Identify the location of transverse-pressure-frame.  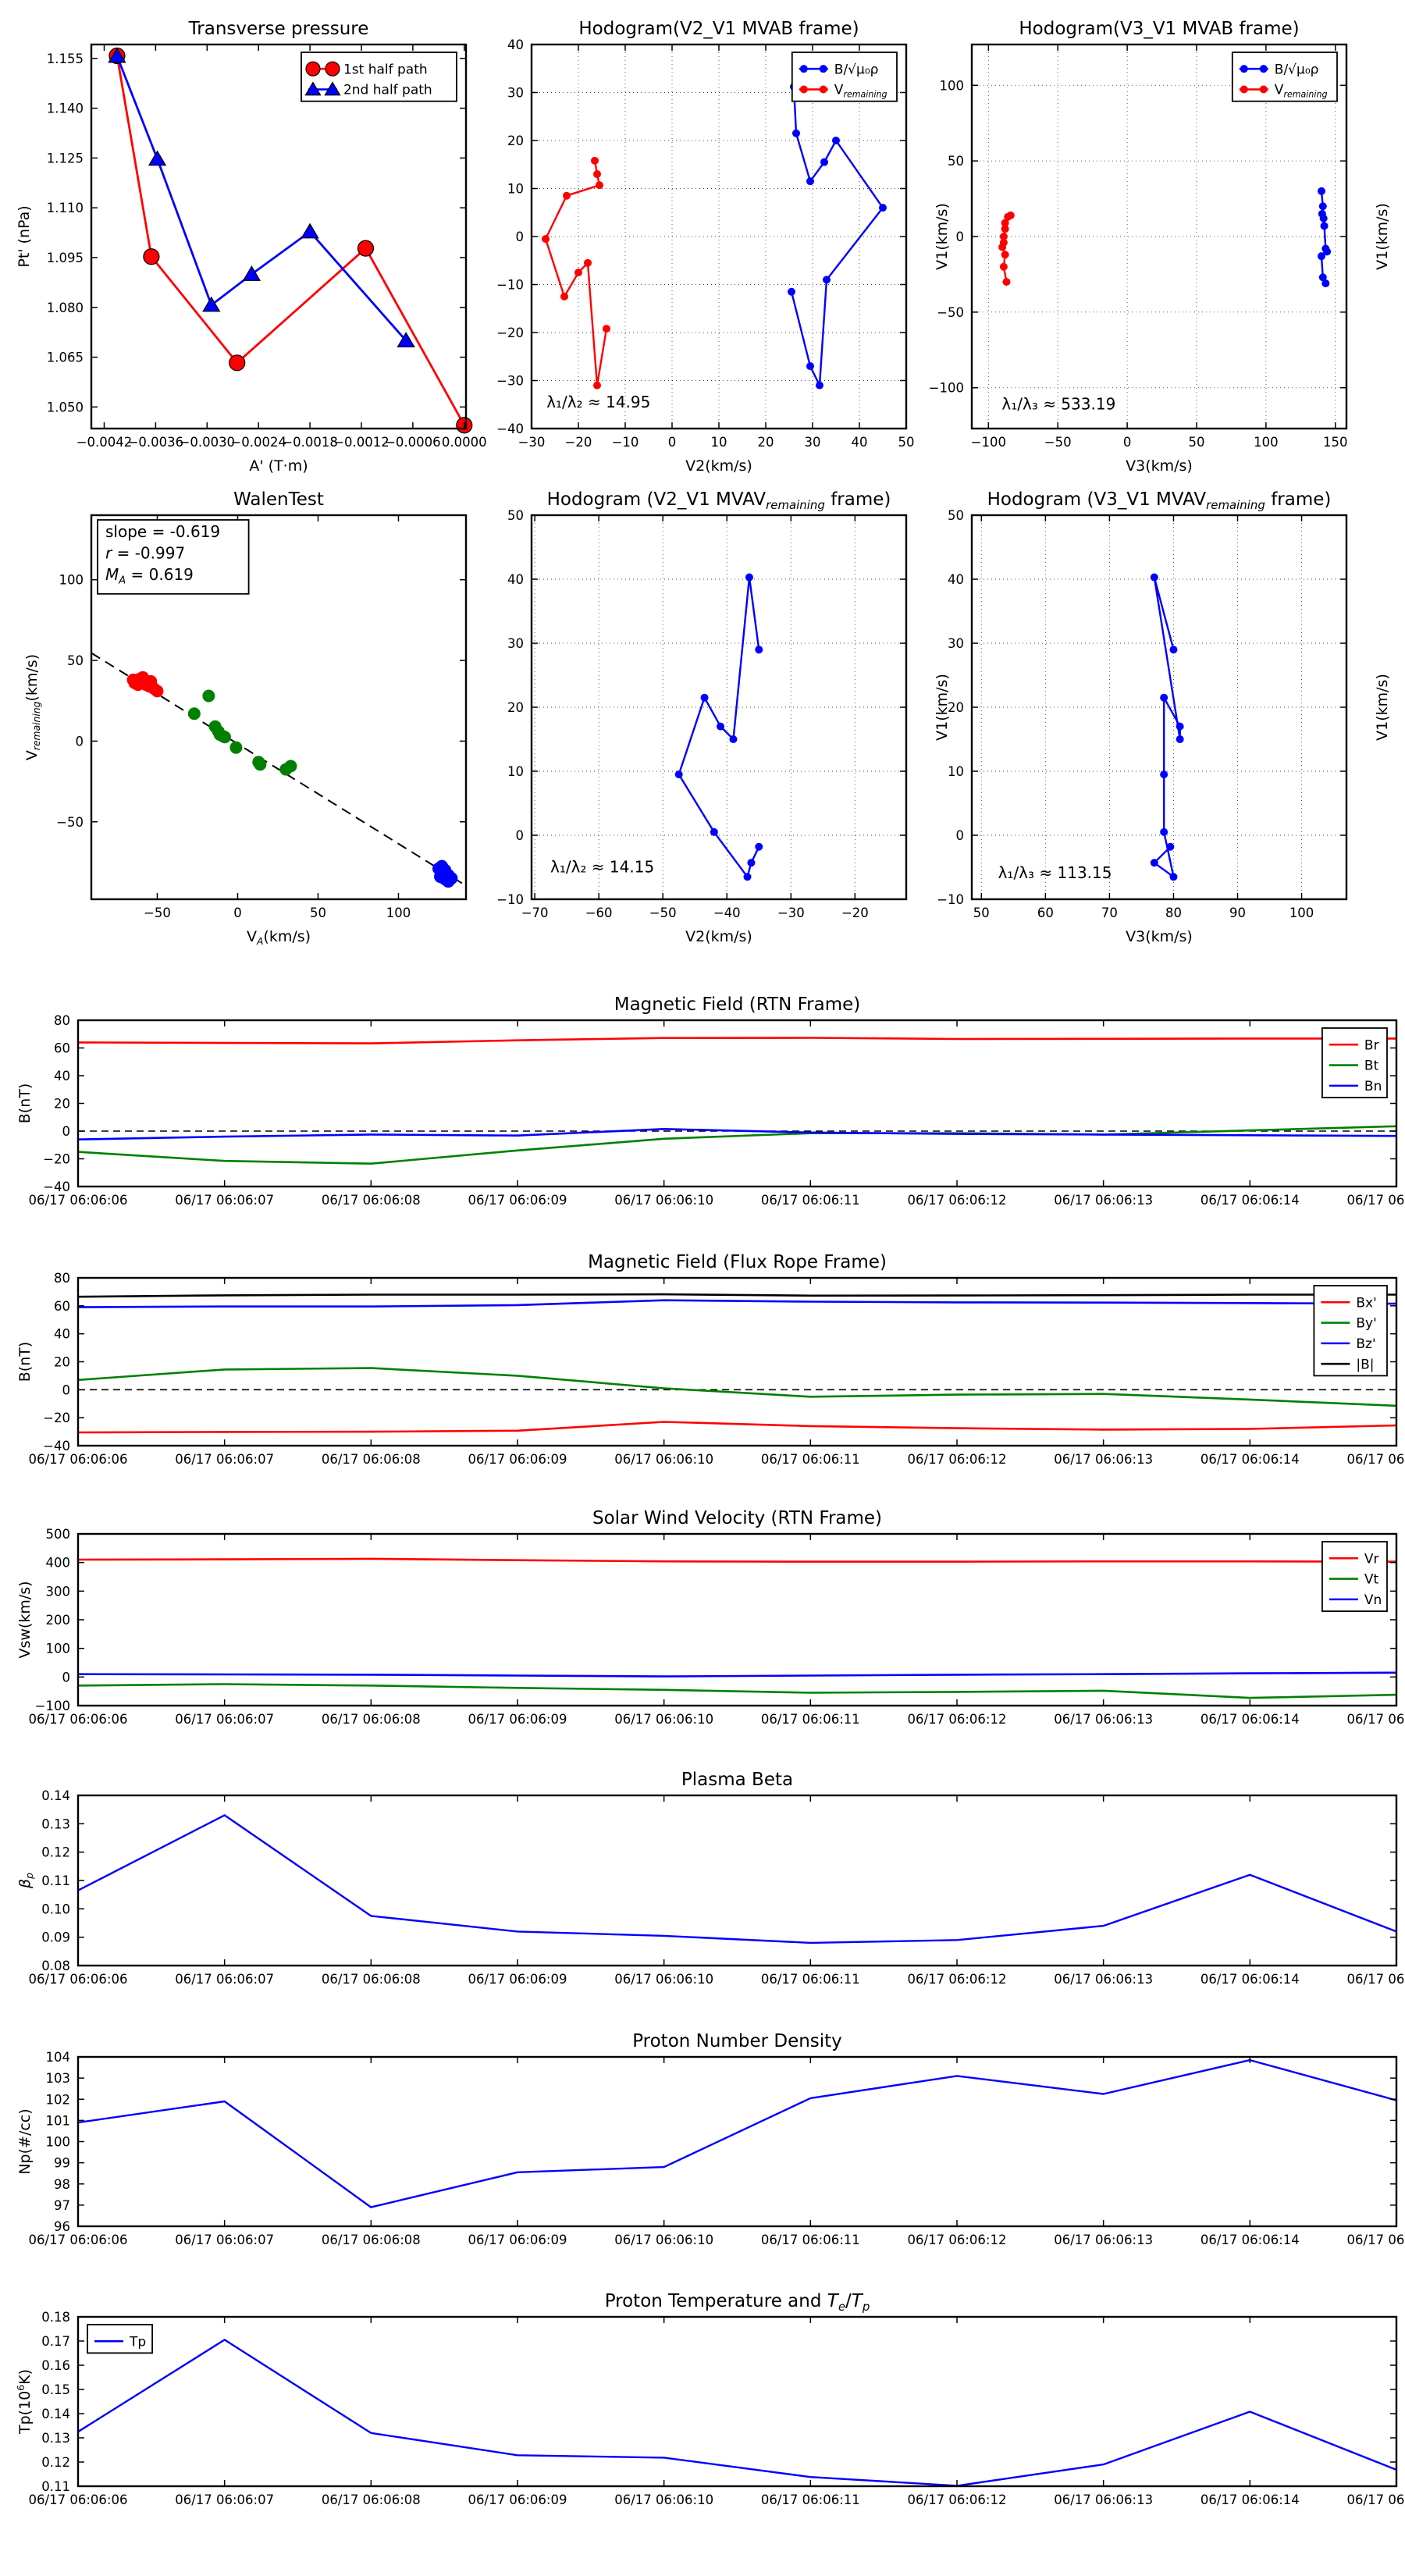
(279, 236).